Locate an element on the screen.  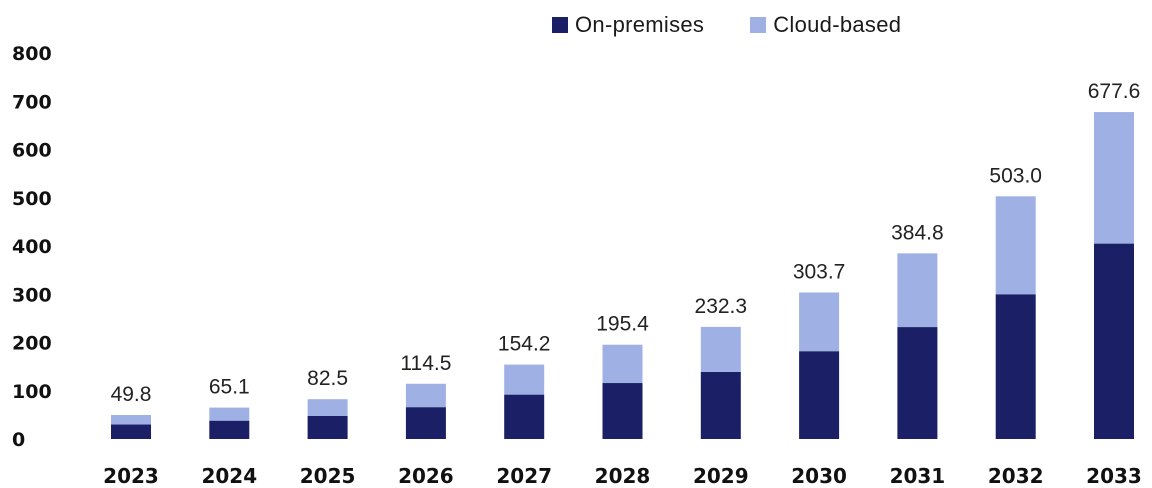
legend-swatch-on-premises is located at coordinates (560, 25).